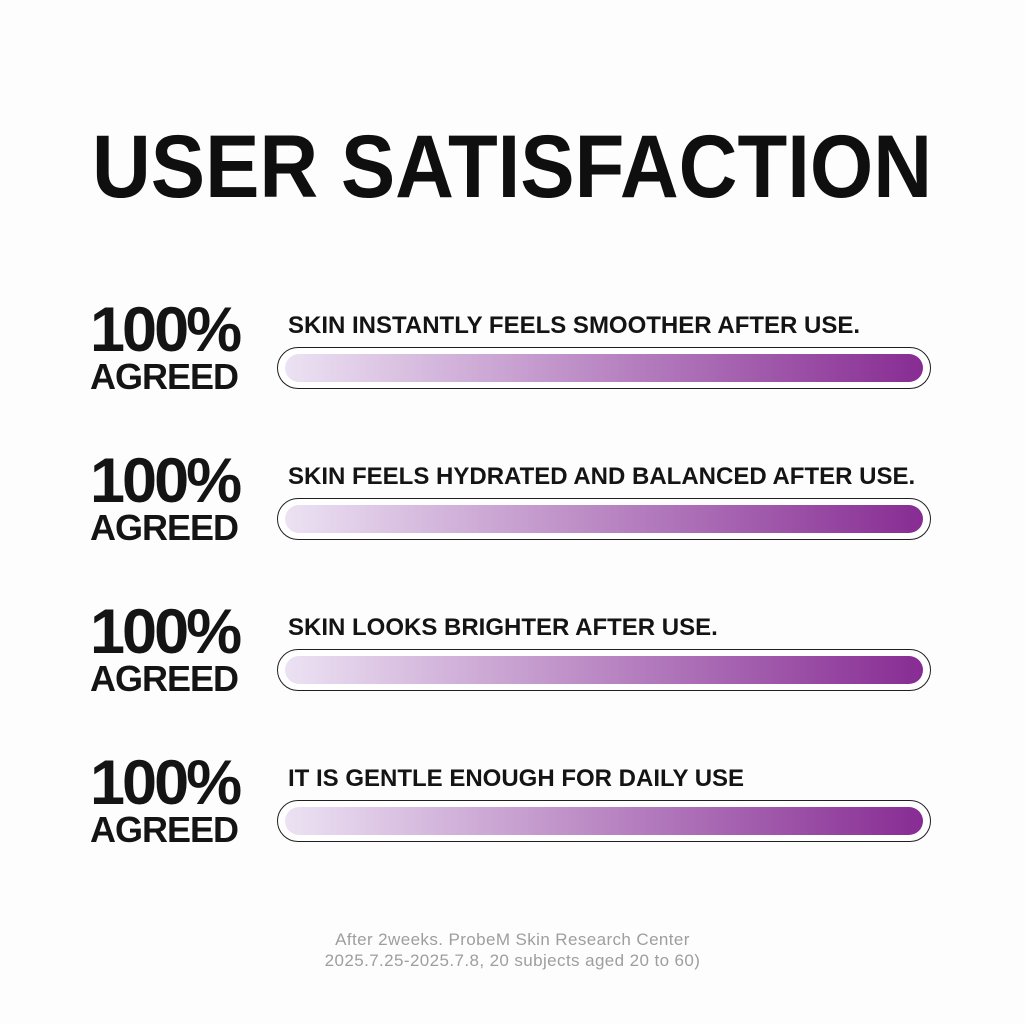  Describe the element at coordinates (516, 778) in the screenshot. I see `statement-label: IT IS GENTLE ENOUGH FOR DAILY USE` at that location.